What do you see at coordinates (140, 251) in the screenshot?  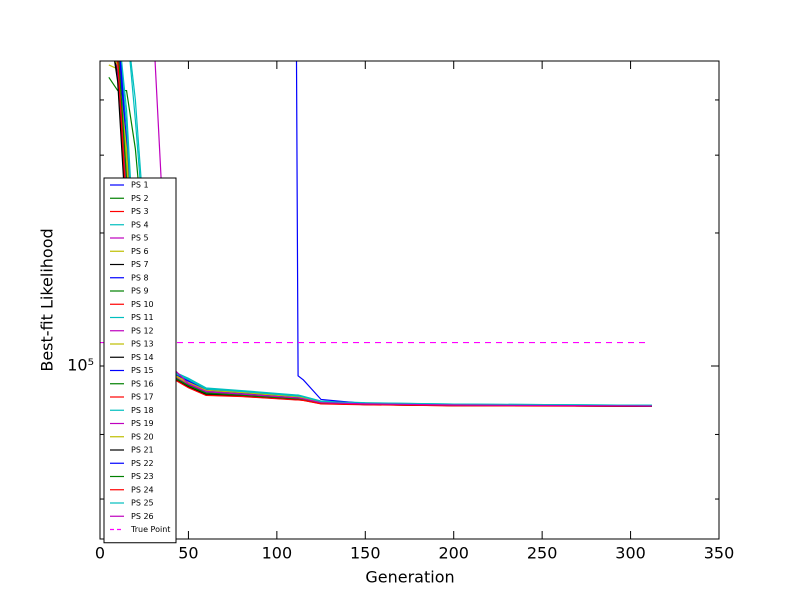 I see `legend-label: PS 6` at bounding box center [140, 251].